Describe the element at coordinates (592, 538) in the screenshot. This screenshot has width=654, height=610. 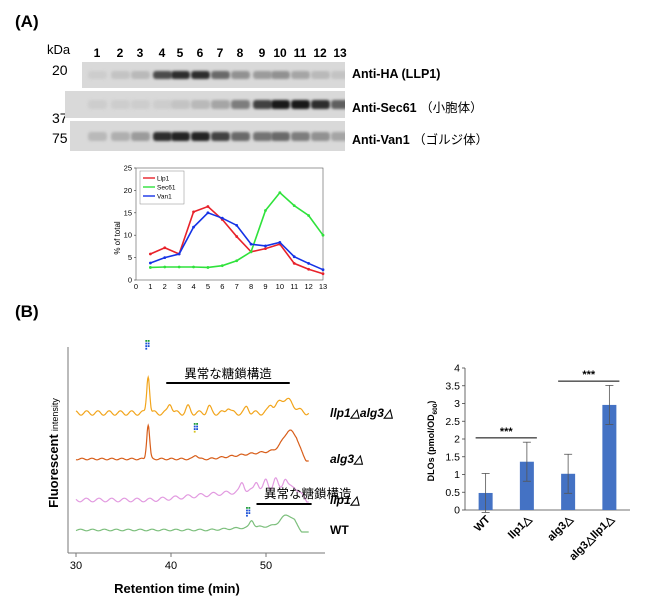
I see `x-category-label: alg3△llp1△` at that location.